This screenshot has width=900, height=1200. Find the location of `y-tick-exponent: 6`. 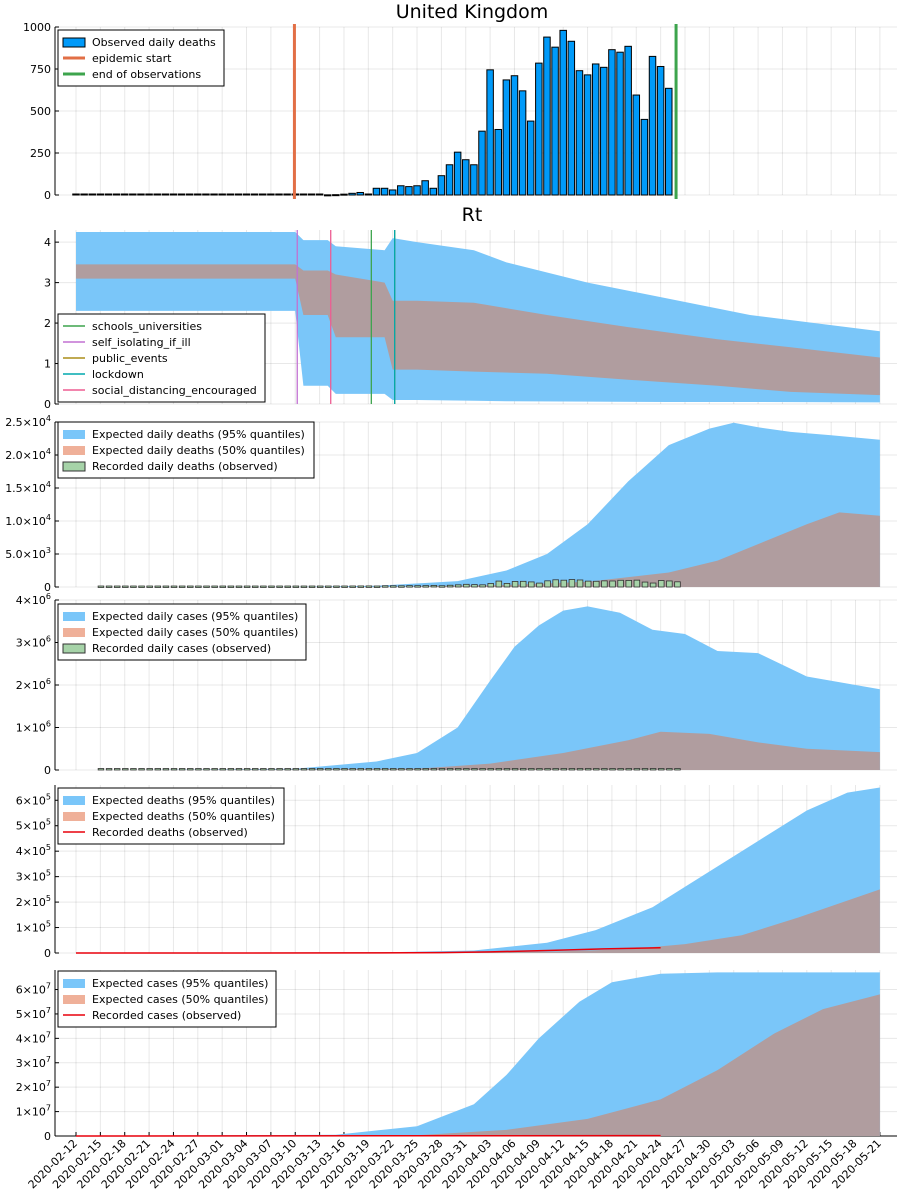

y-tick-exponent: 6 is located at coordinates (48, 596).